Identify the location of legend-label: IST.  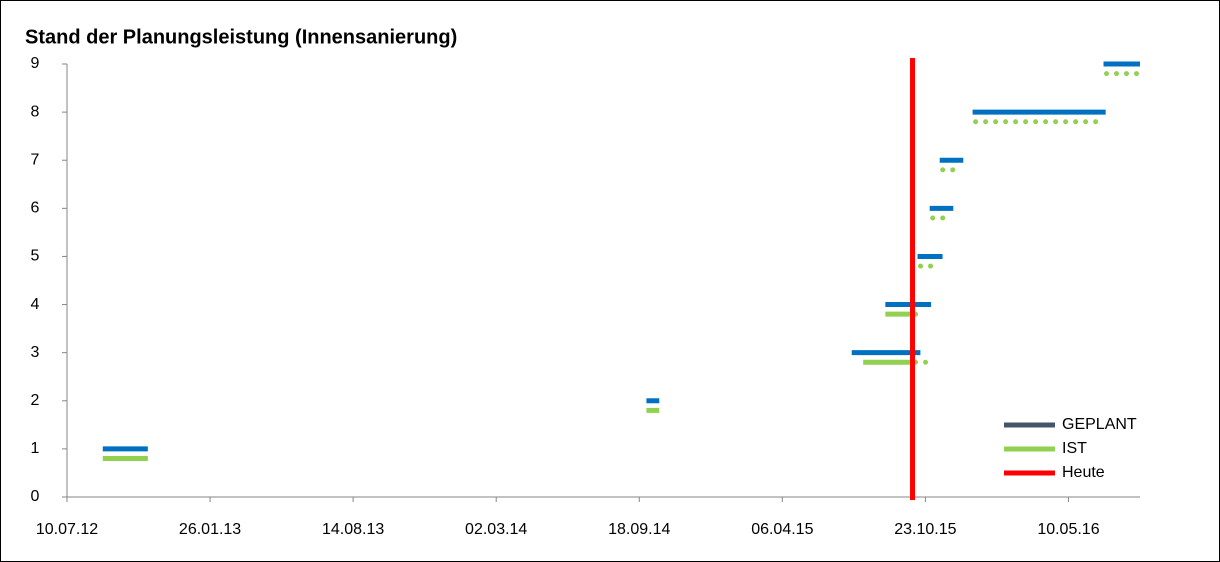
(1074, 448).